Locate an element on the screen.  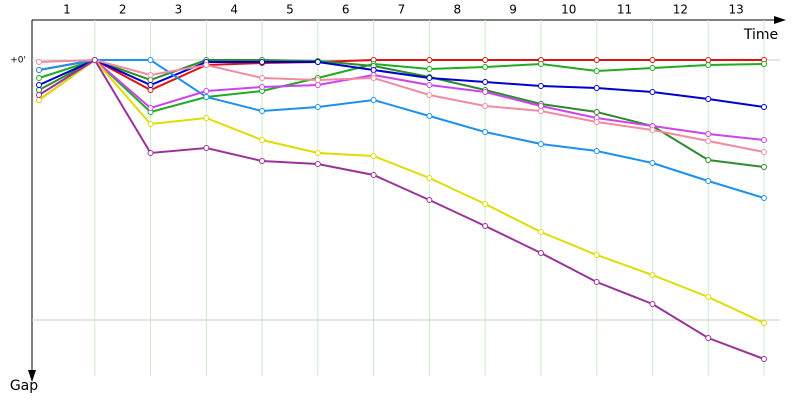
x-tick-label: 13 is located at coordinates (735, 10).